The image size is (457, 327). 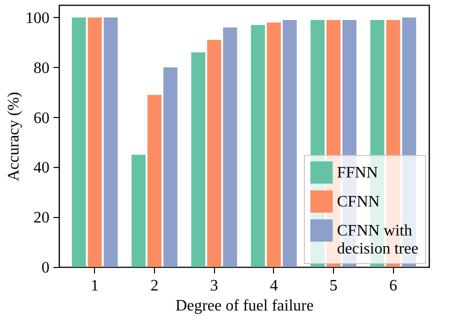 What do you see at coordinates (357, 173) in the screenshot?
I see `legend-label: FFNN` at bounding box center [357, 173].